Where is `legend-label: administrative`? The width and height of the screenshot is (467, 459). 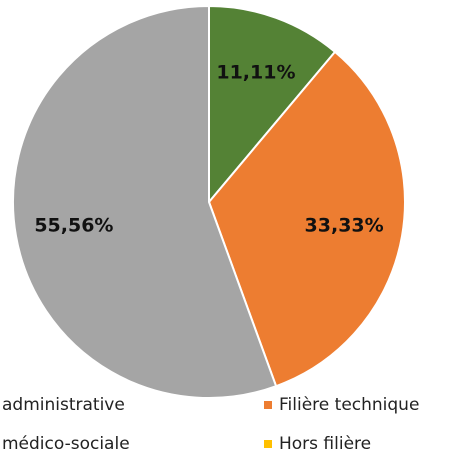 legend-label: administrative is located at coordinates (63, 405).